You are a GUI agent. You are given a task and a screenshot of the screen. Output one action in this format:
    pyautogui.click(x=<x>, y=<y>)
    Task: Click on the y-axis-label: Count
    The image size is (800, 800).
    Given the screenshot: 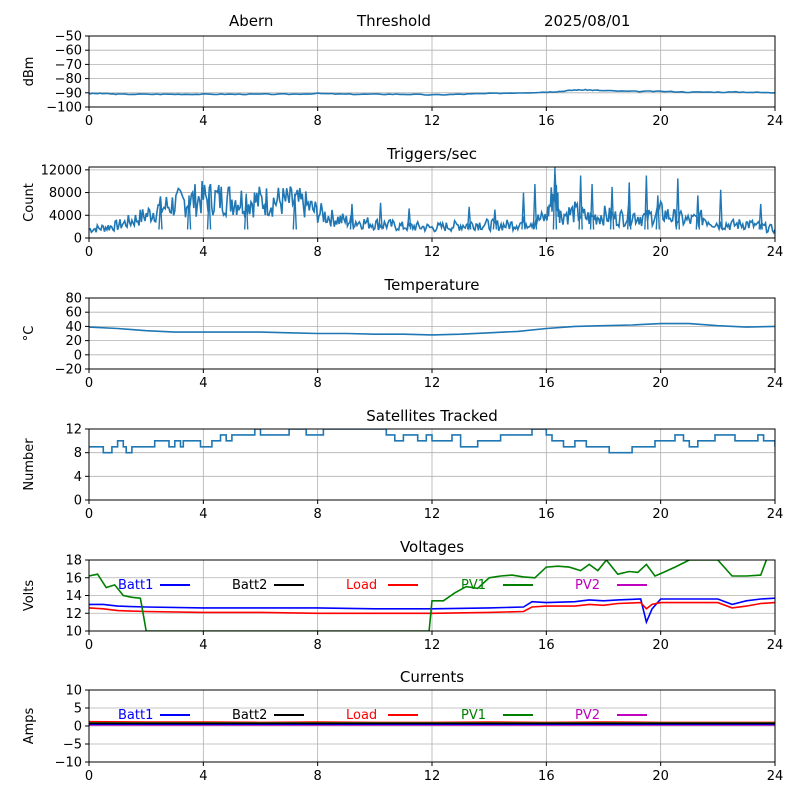 What is the action you would take?
    pyautogui.click(x=29, y=202)
    